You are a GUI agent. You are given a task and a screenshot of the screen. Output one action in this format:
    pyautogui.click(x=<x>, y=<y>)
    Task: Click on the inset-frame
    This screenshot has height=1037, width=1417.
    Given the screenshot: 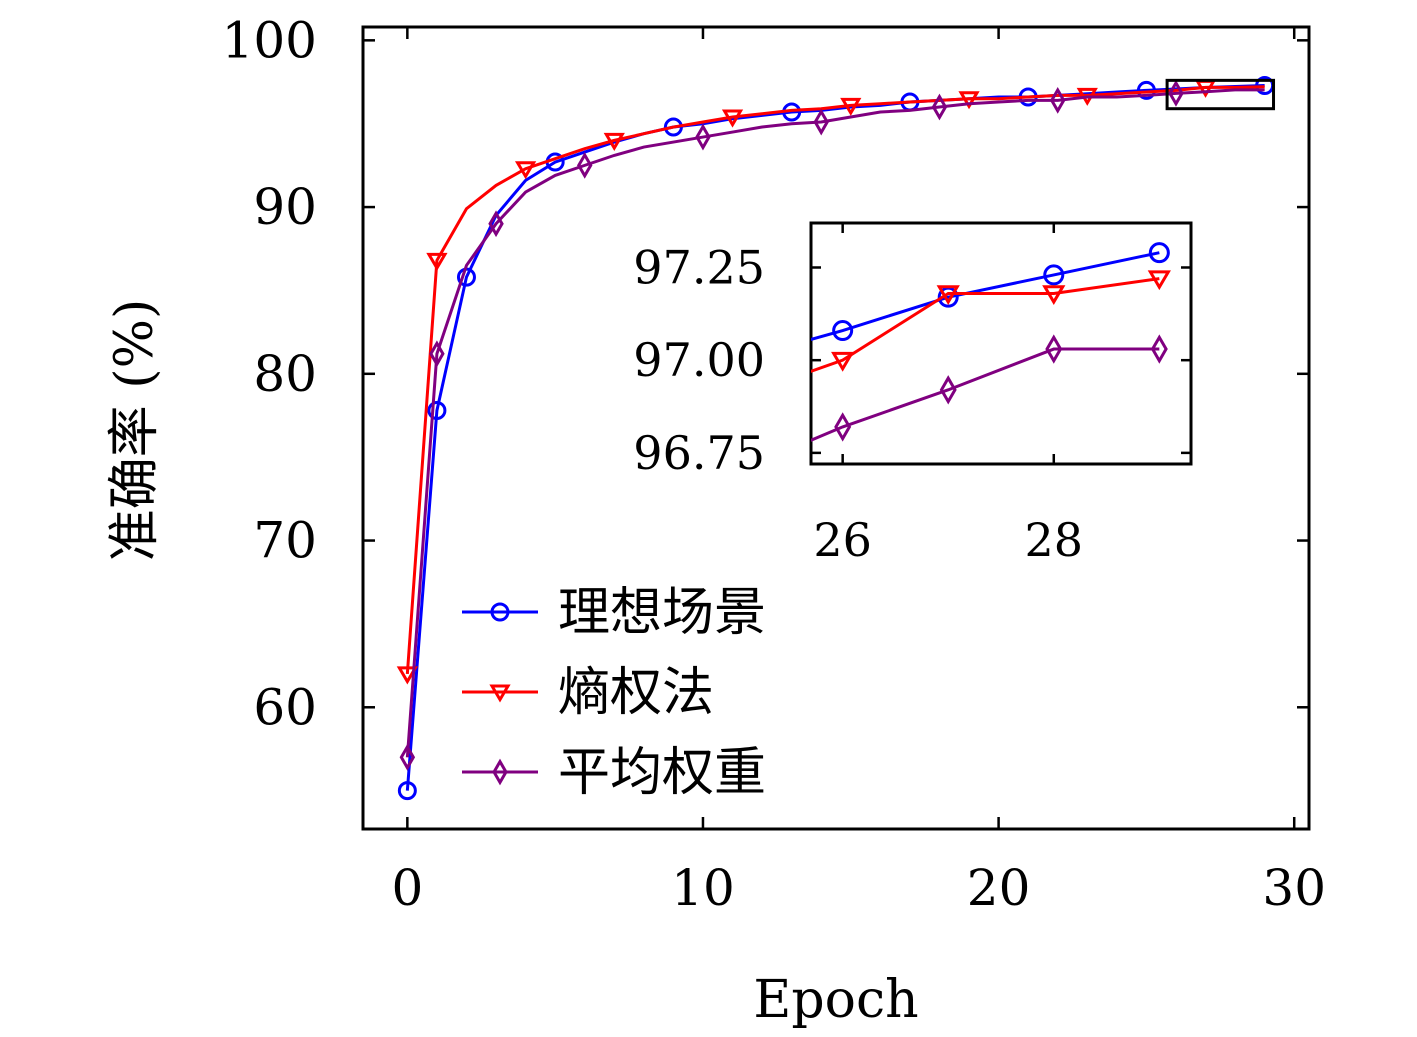 What is the action you would take?
    pyautogui.click(x=1001, y=343)
    